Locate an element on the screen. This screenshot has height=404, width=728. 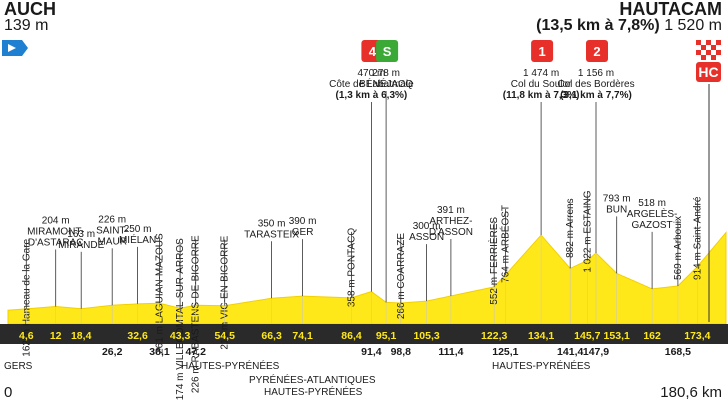
waypoint-label: 793 m is located at coordinates (617, 198).